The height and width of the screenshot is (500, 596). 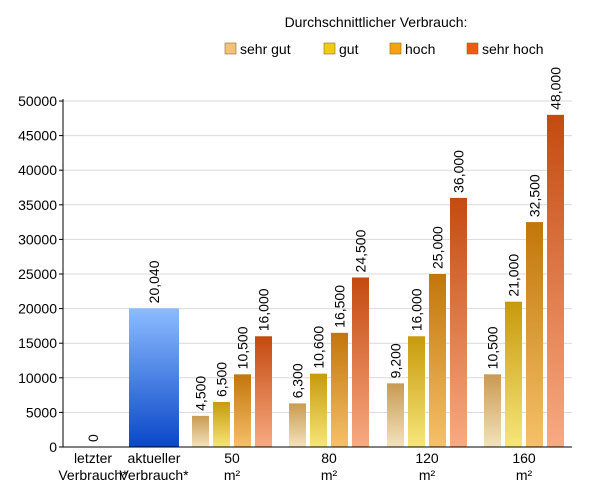 I want to click on bar-single, so click(x=154, y=377).